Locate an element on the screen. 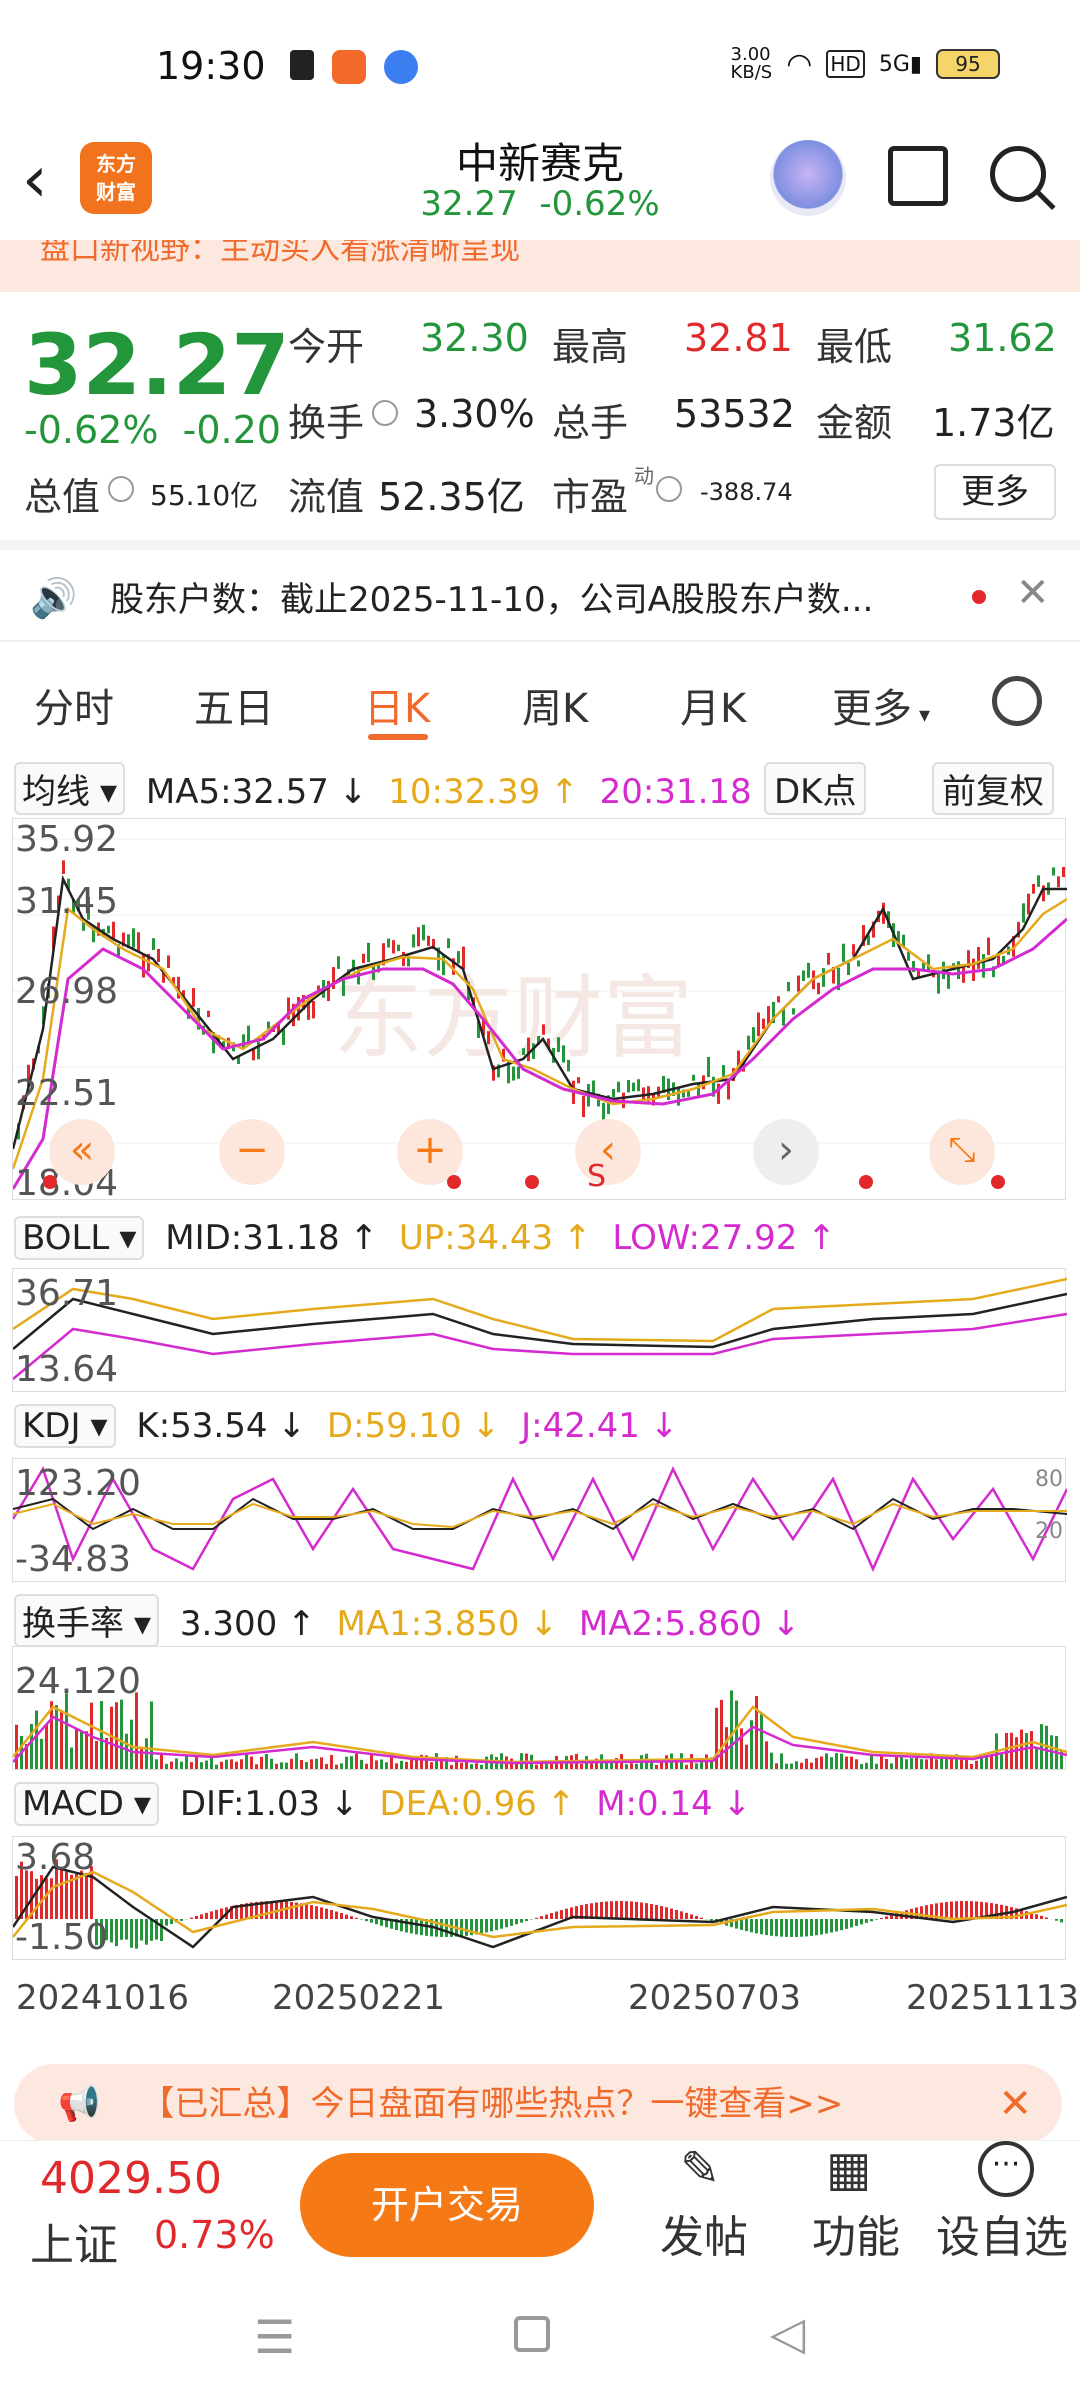 The width and height of the screenshot is (1080, 2400). scroll-left-icon: ‹ is located at coordinates (608, 1152).